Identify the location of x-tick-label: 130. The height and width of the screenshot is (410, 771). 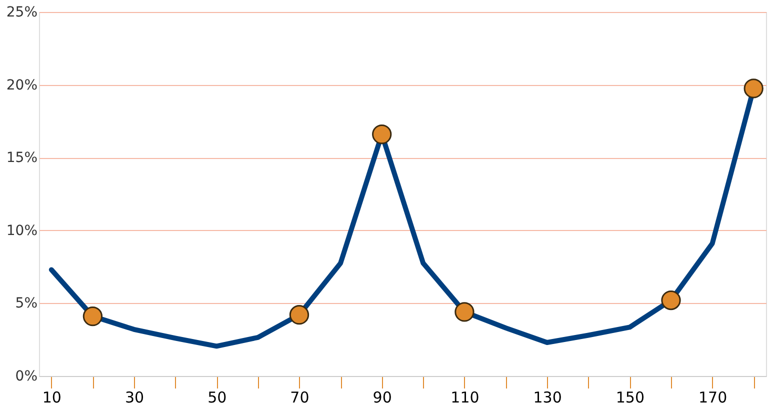
(547, 397).